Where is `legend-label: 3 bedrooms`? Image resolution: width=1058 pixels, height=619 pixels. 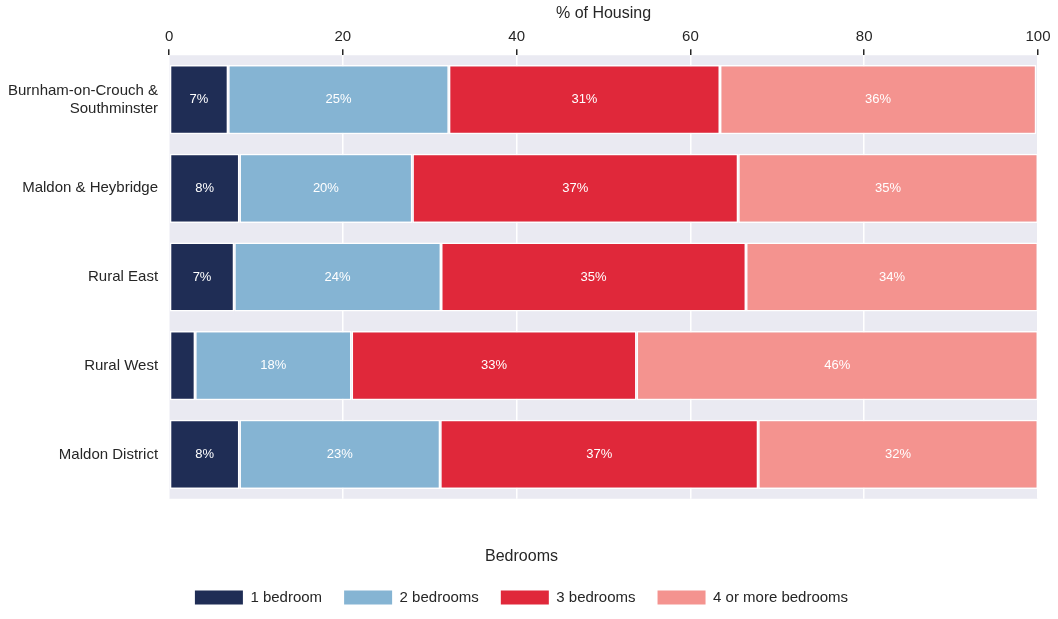
legend-label: 3 bedrooms is located at coordinates (596, 596).